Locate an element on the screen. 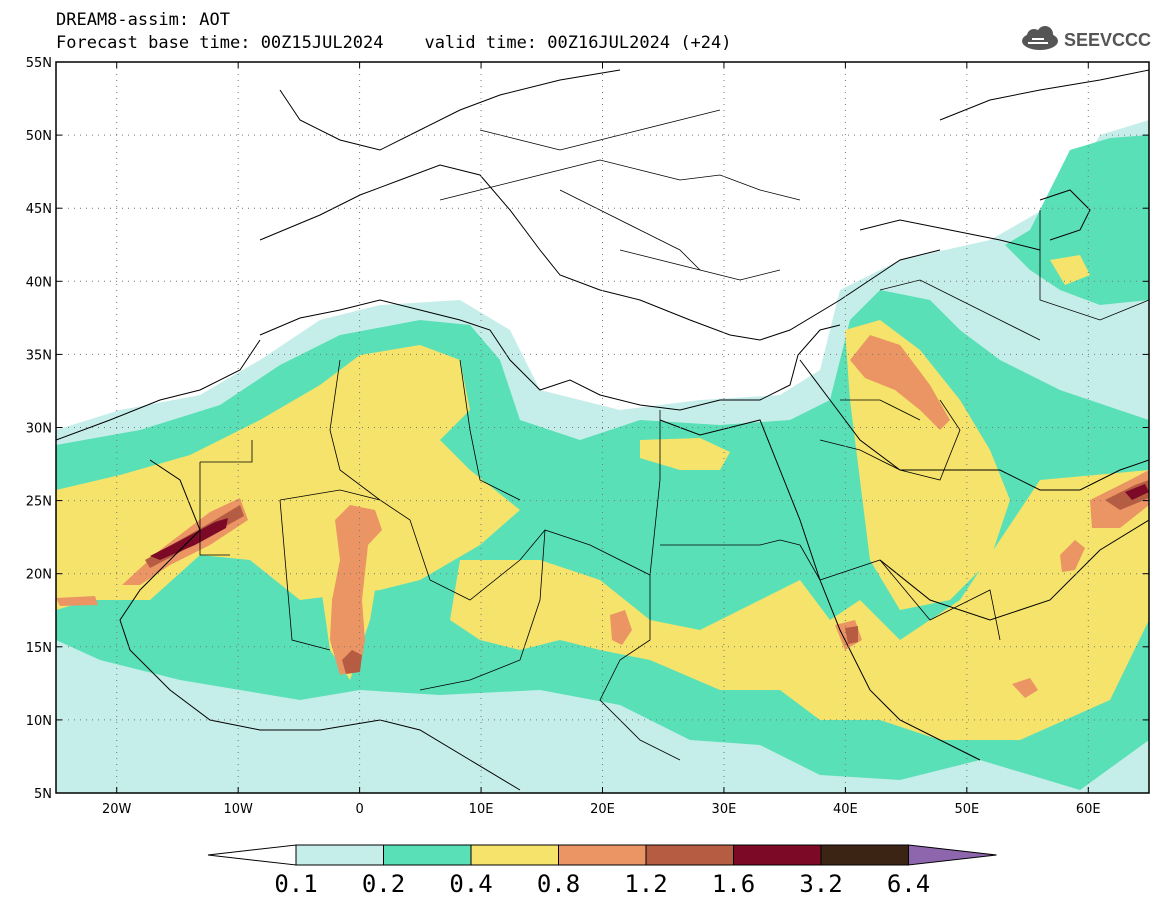  lat-label: 35N is located at coordinates (39, 355).